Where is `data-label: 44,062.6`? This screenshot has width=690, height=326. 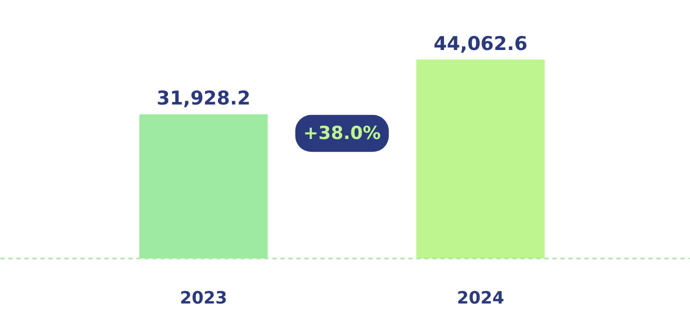 data-label: 44,062.6 is located at coordinates (481, 44).